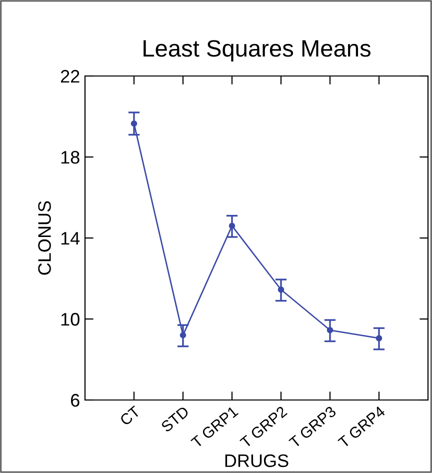  I want to click on y-tick-label: 10, so click(70, 319).